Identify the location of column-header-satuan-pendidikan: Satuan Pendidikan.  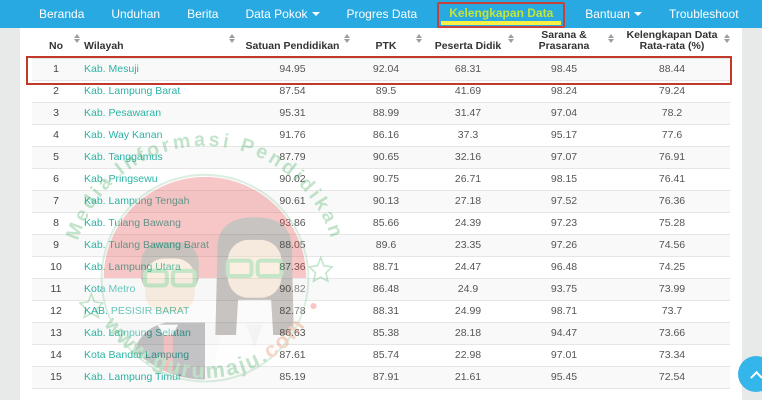
(292, 43).